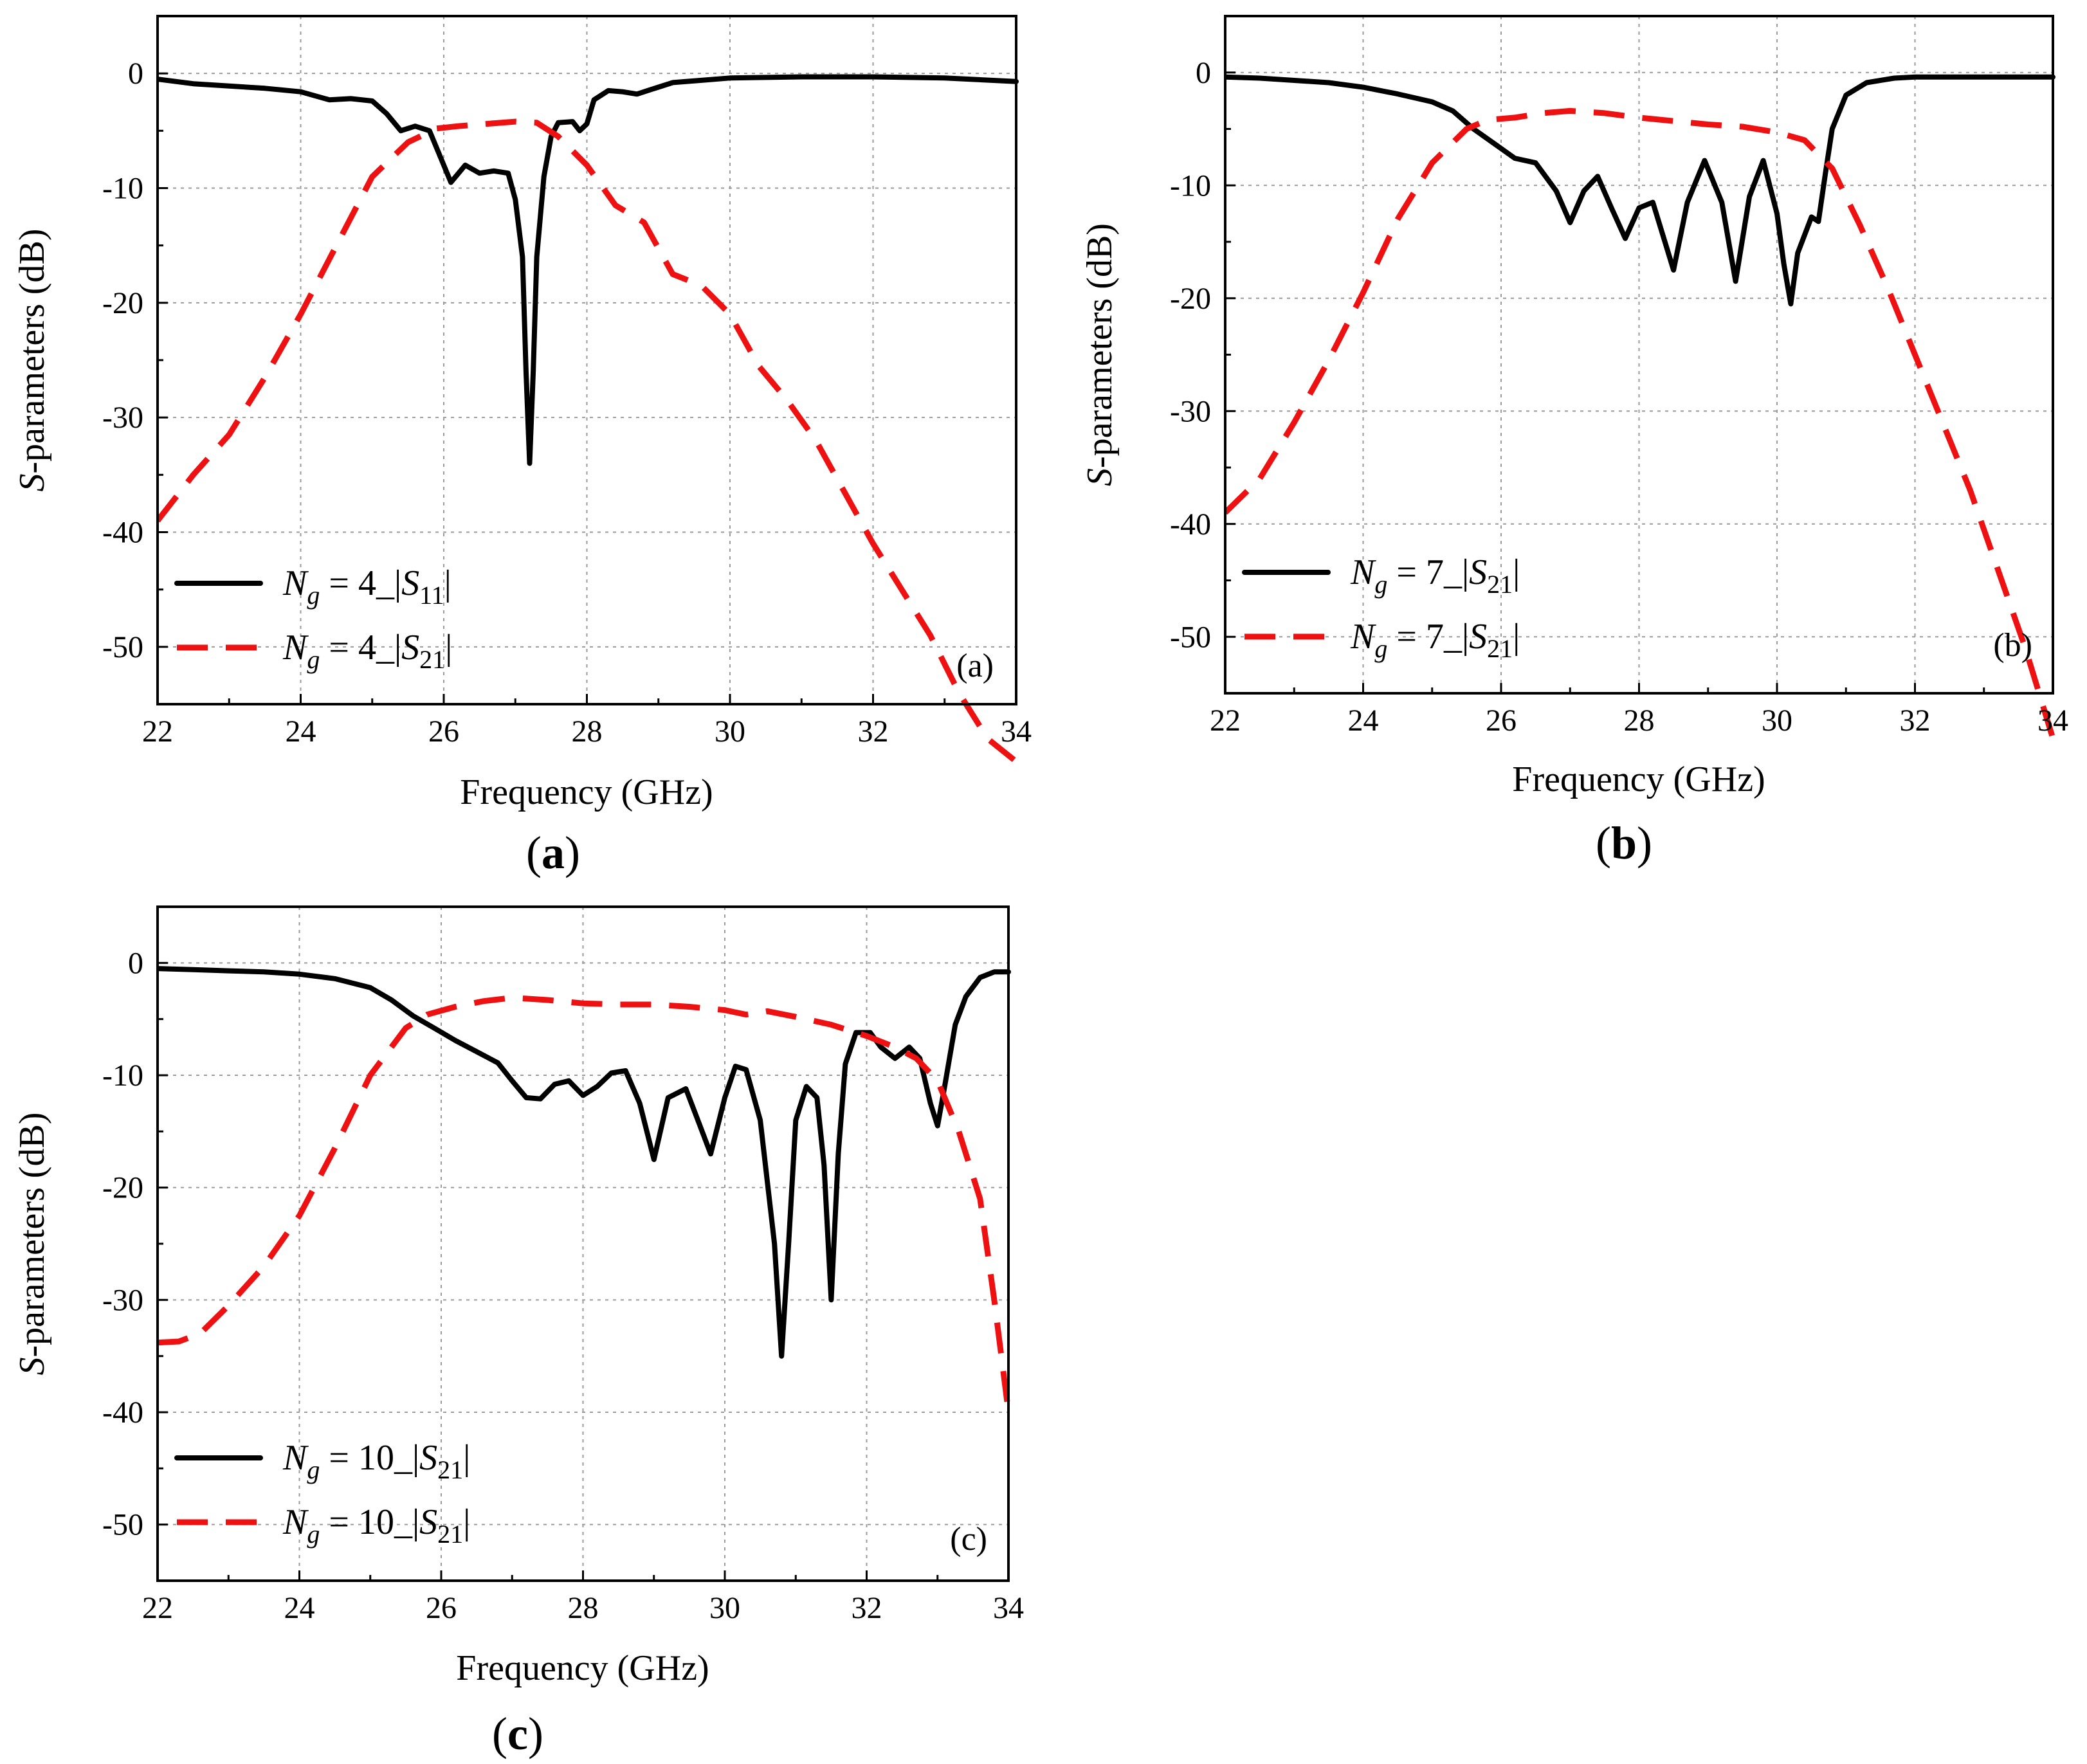 Image resolution: width=2087 pixels, height=1764 pixels. What do you see at coordinates (1435, 640) in the screenshot?
I see `legend-label-dashed: Ng = 7_|S21|` at bounding box center [1435, 640].